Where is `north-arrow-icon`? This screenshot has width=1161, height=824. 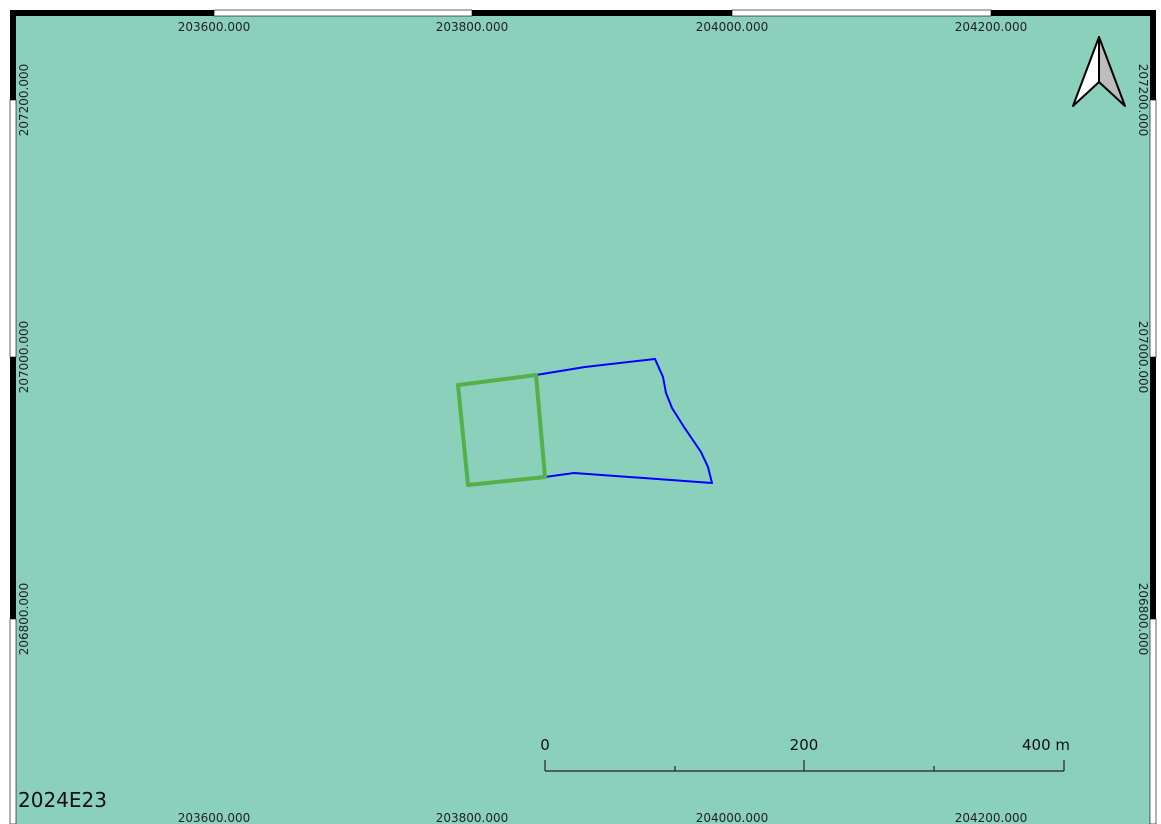
north-arrow-icon is located at coordinates (1099, 71).